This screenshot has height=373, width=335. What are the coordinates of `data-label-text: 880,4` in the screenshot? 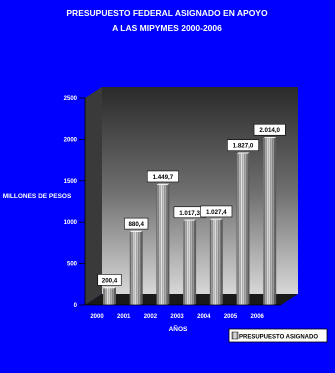 It's located at (136, 224).